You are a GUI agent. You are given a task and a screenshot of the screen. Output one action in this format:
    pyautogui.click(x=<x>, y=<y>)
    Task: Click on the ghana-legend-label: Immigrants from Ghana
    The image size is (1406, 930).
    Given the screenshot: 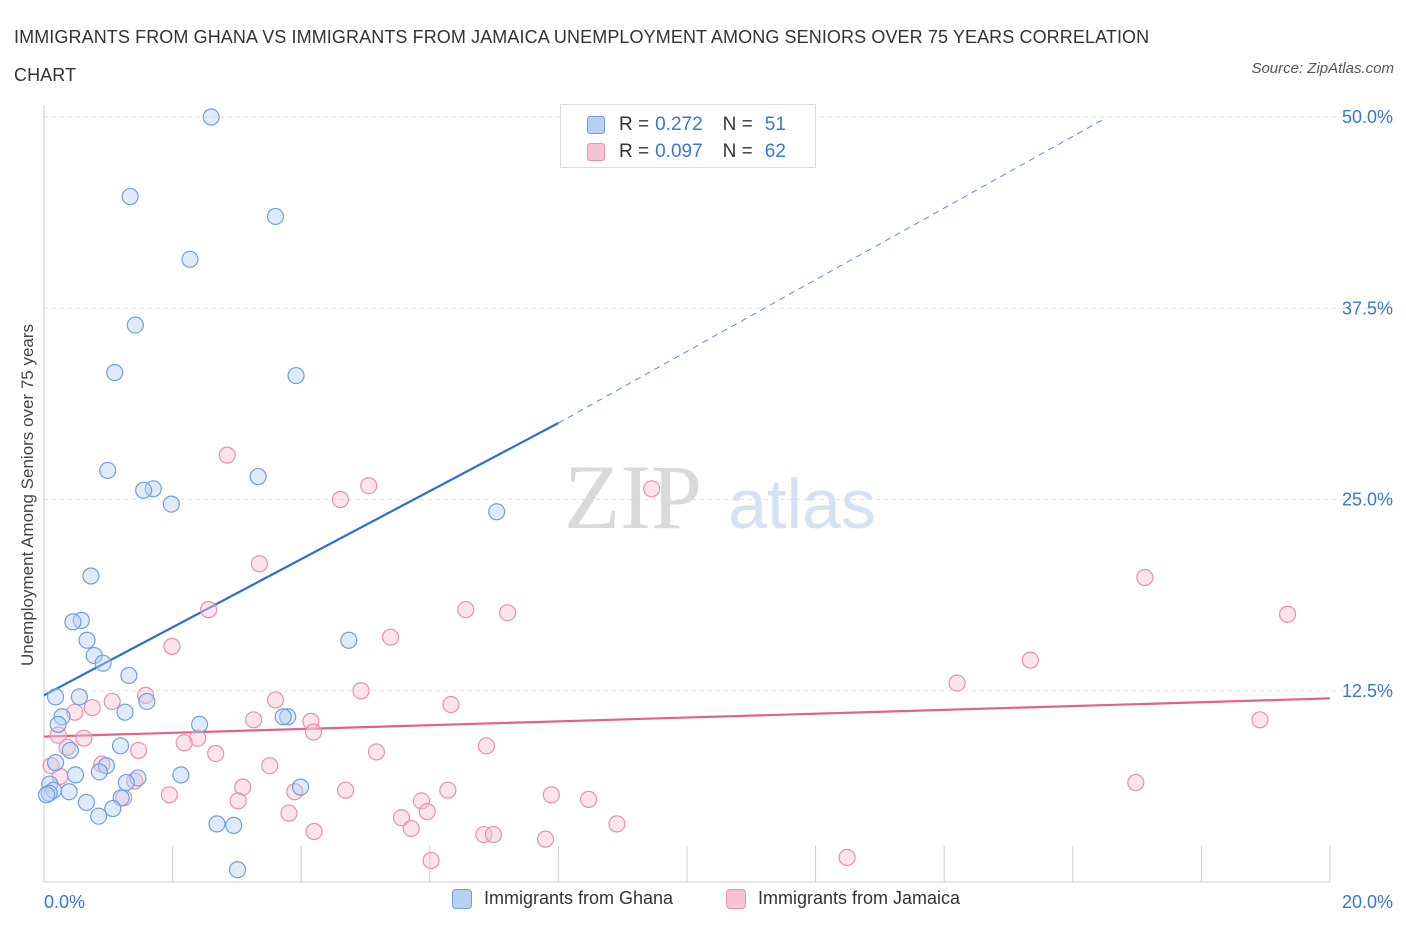 What is the action you would take?
    pyautogui.click(x=579, y=898)
    